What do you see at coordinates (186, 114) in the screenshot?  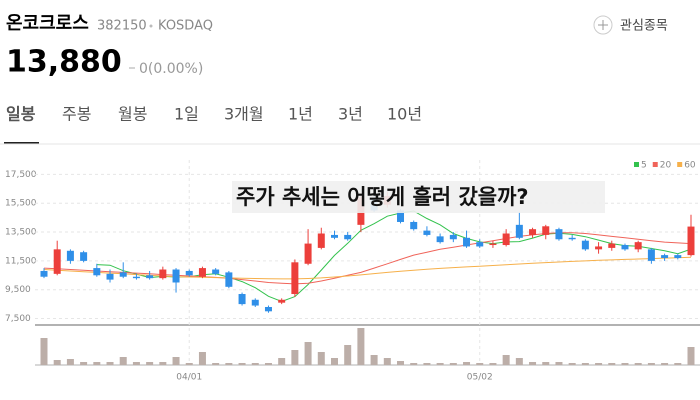 I see `tab: 1일` at bounding box center [186, 114].